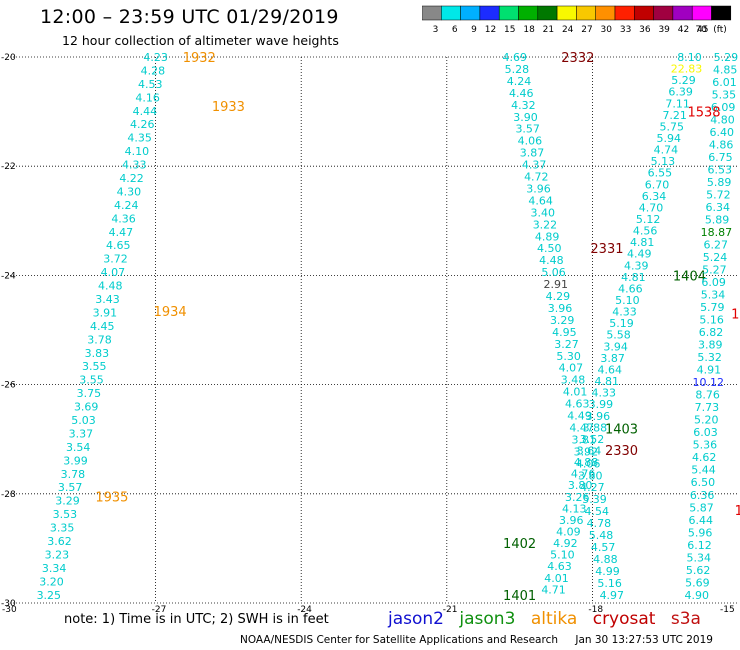 The width and height of the screenshot is (740, 650). I want to click on wave-height-value: 4.47, so click(581, 427).